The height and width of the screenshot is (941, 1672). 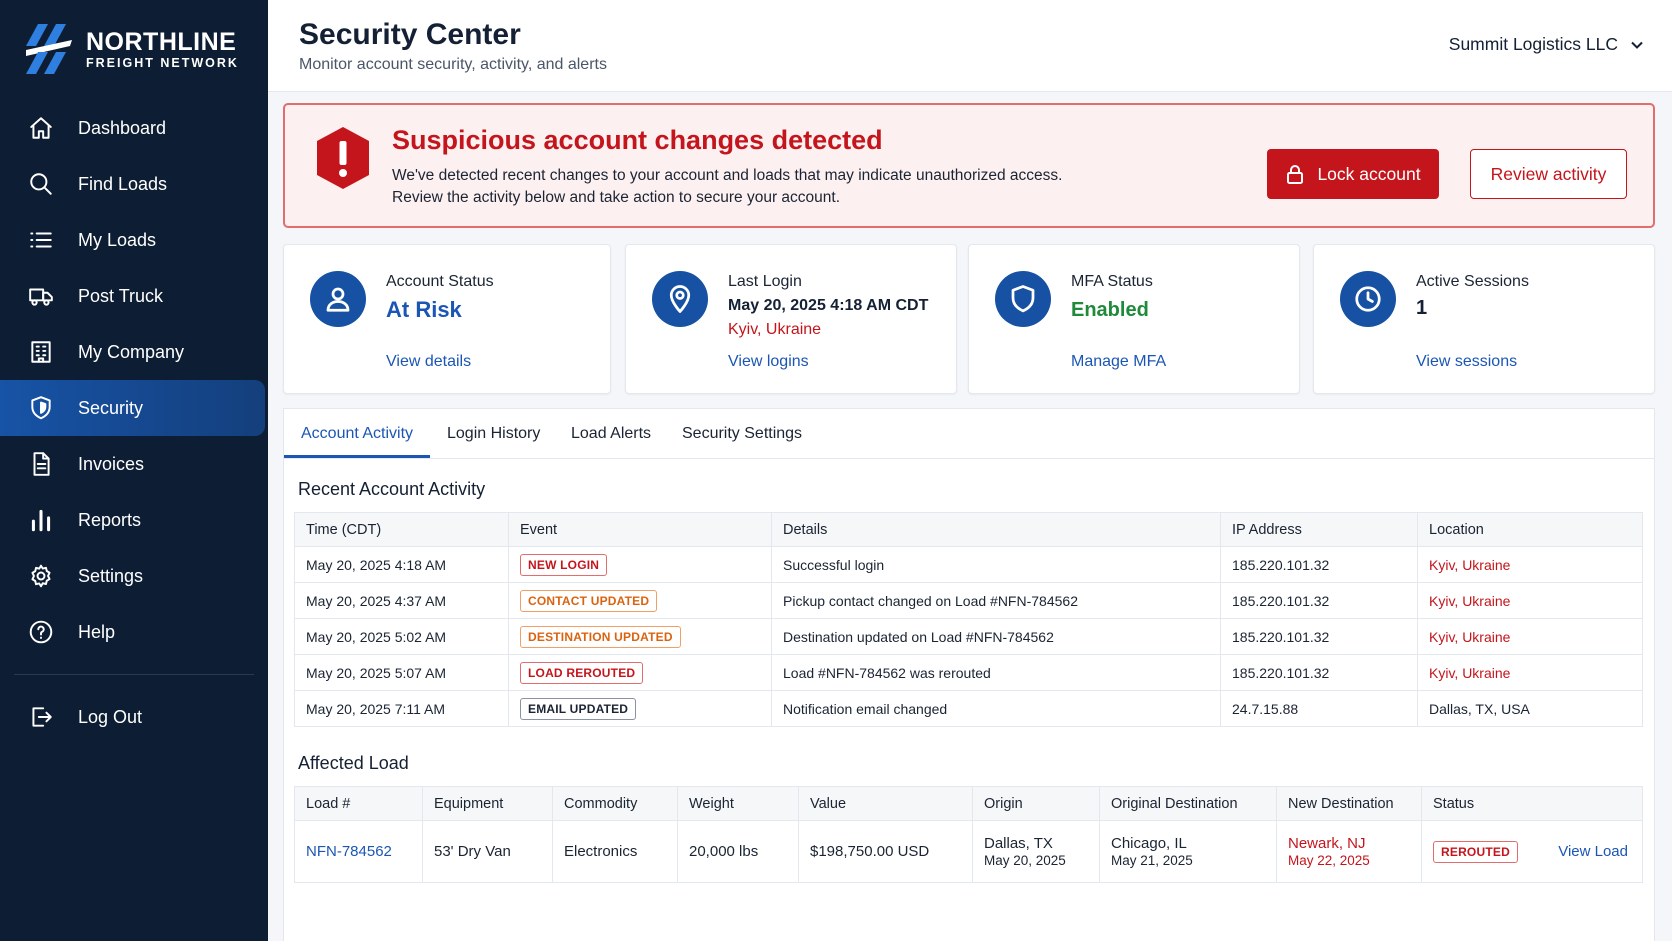 I want to click on origin-date: May 20, 2025, so click(x=1025, y=860).